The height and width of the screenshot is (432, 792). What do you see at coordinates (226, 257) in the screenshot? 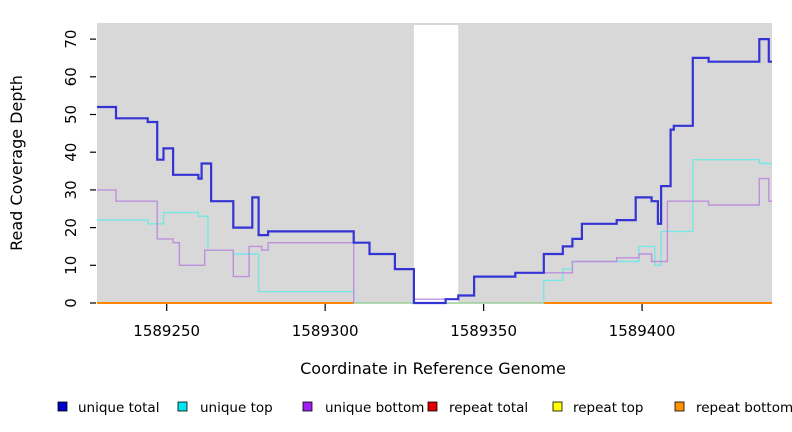
I see `series-line-unique-top` at bounding box center [226, 257].